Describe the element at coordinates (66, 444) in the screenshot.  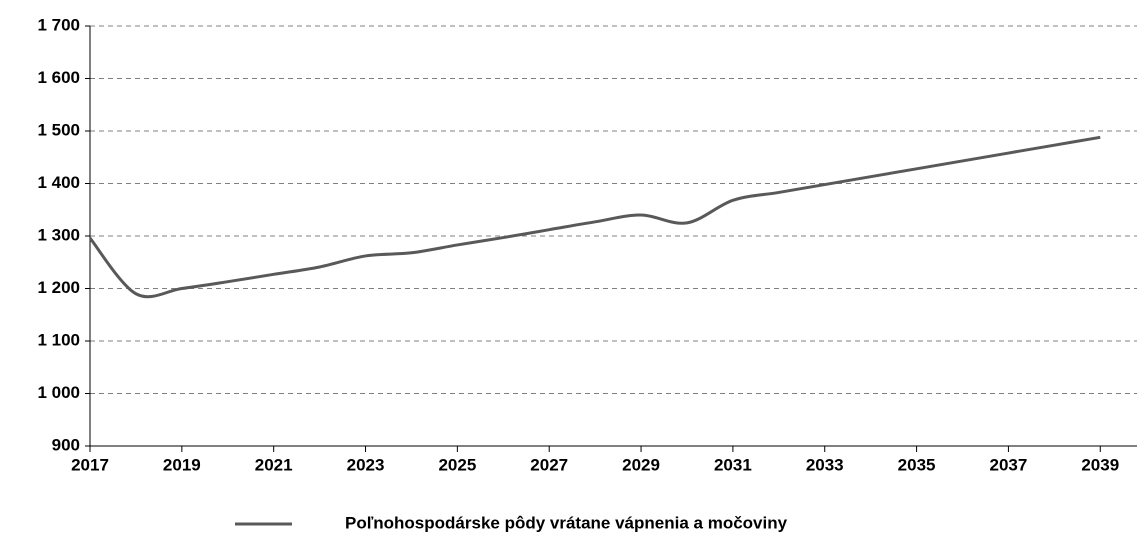
I see `y-tick-label: 900` at that location.